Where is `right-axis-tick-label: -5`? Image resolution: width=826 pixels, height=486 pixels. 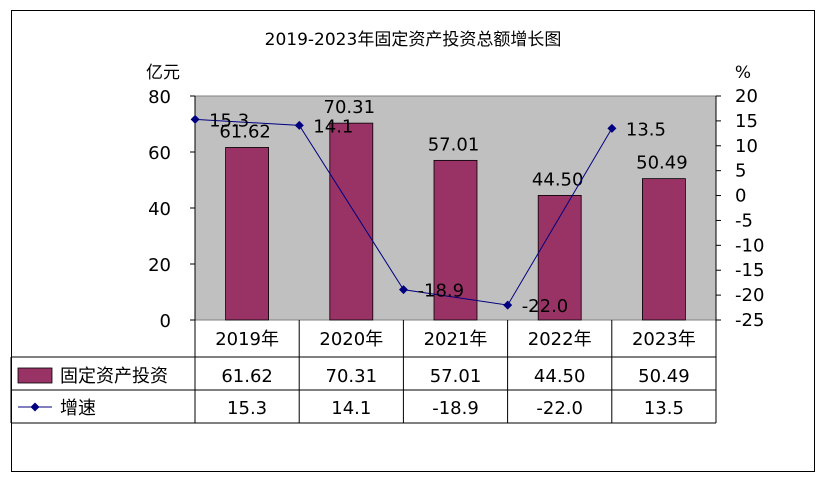 right-axis-tick-label: -5 is located at coordinates (744, 220).